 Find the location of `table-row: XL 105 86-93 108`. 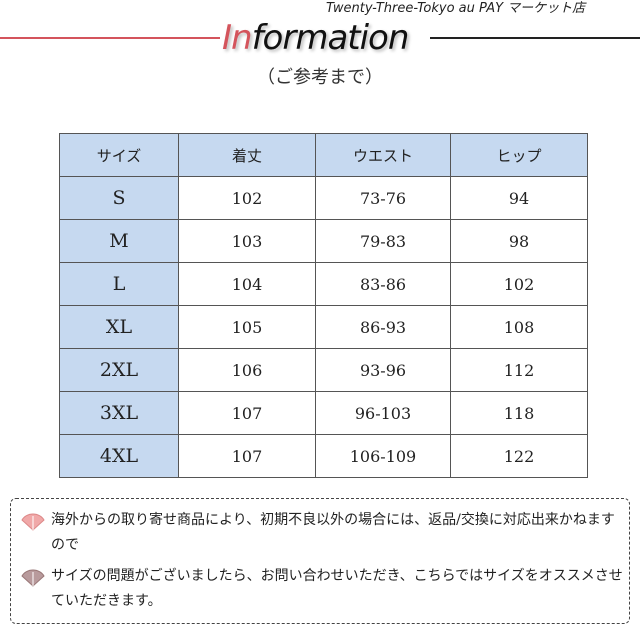

table-row: XL 105 86-93 108 is located at coordinates (323, 327).